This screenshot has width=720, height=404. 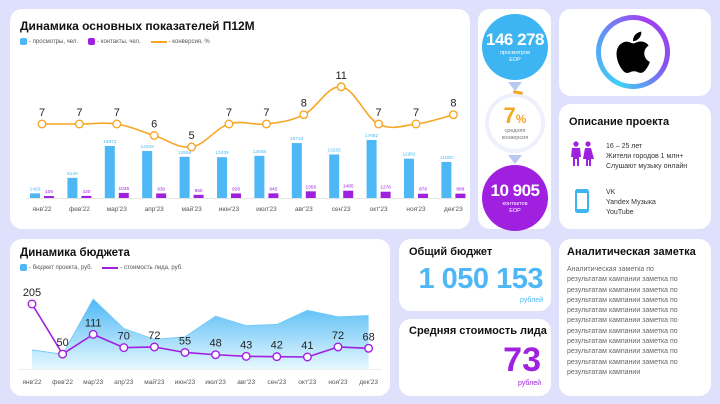 I want to click on svg-text: 1035, so click(x=123, y=189).